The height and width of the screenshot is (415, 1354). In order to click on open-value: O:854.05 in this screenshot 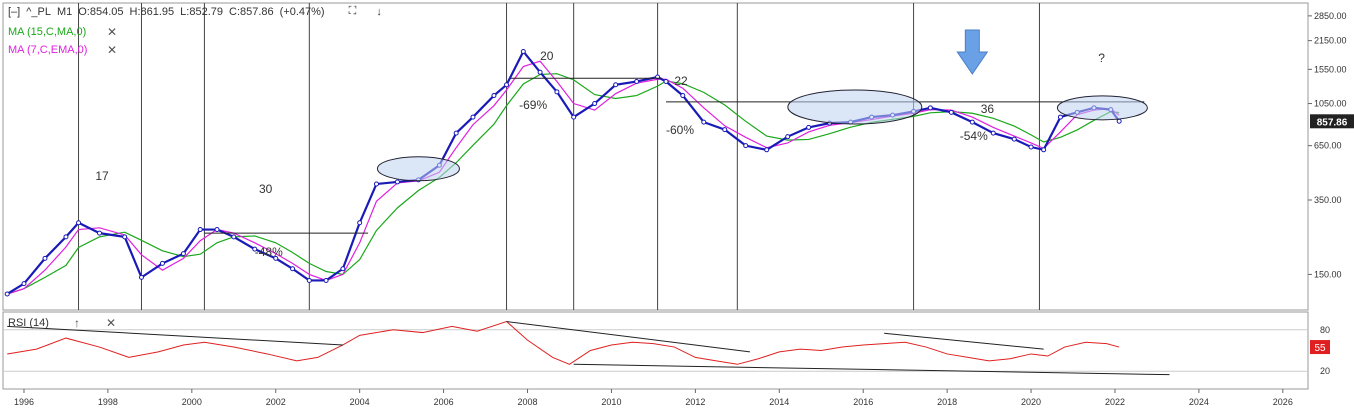, I will do `click(101, 11)`.